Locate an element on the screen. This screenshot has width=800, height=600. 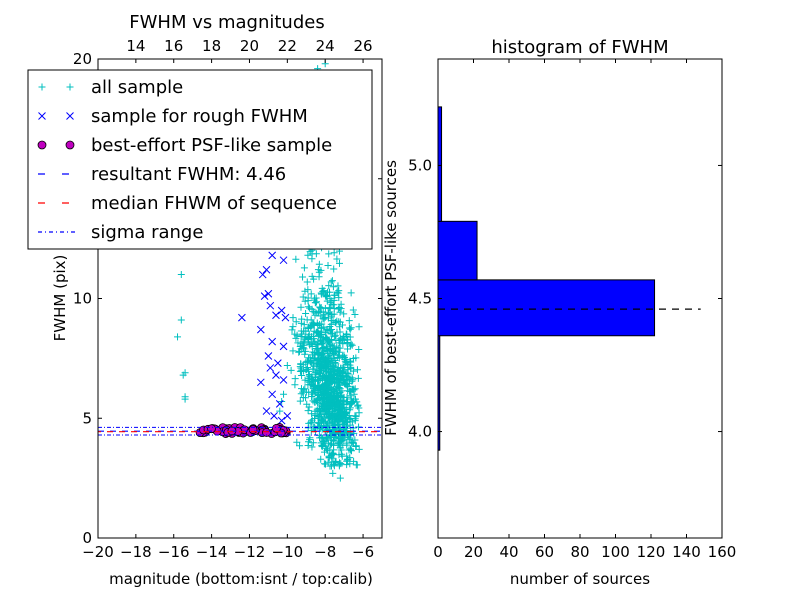
histogram-bar is located at coordinates (546, 308).